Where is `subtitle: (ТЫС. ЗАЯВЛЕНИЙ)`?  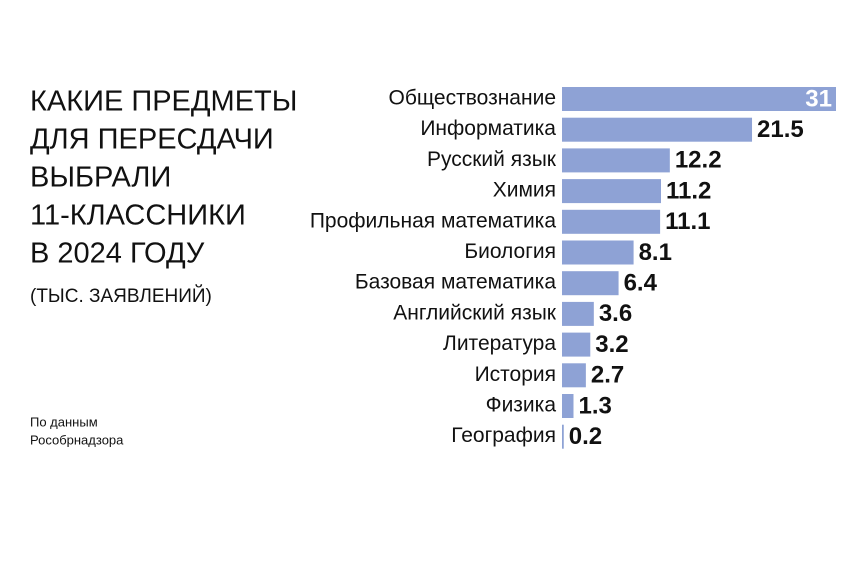 subtitle: (ТЫС. ЗАЯВЛЕНИЙ) is located at coordinates (121, 296).